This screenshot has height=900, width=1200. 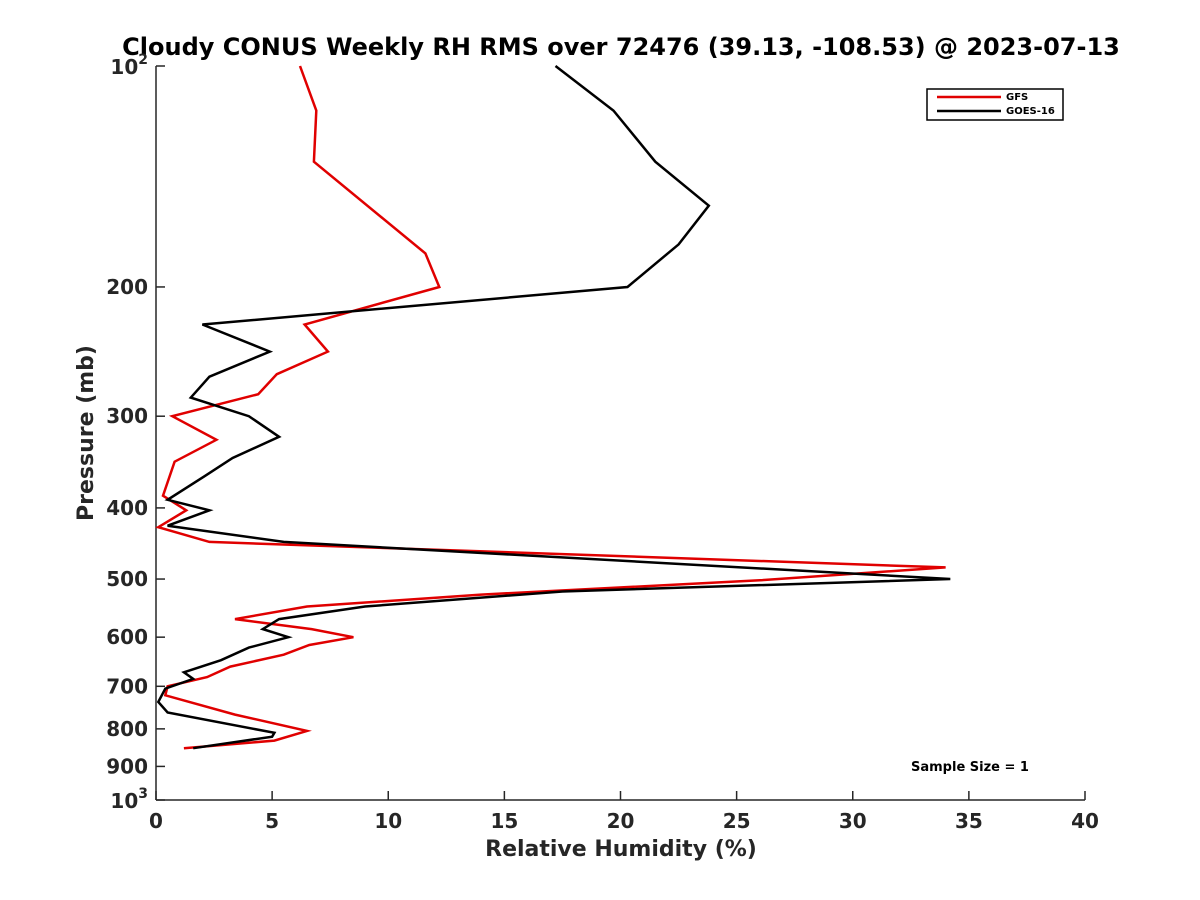 I want to click on y-tick-label: 600, so click(x=127, y=637).